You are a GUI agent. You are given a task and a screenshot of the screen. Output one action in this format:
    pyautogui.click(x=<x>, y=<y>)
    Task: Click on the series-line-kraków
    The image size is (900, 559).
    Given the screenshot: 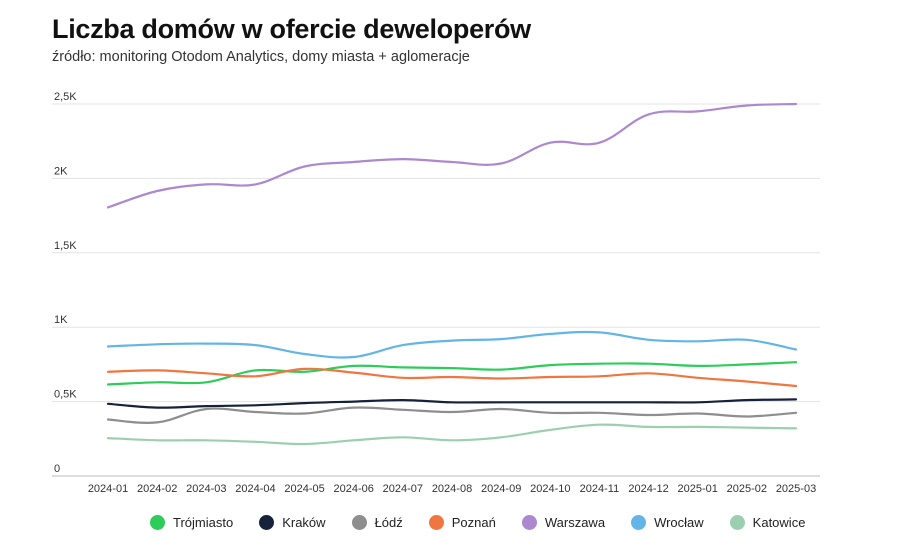 What is the action you would take?
    pyautogui.click(x=452, y=403)
    